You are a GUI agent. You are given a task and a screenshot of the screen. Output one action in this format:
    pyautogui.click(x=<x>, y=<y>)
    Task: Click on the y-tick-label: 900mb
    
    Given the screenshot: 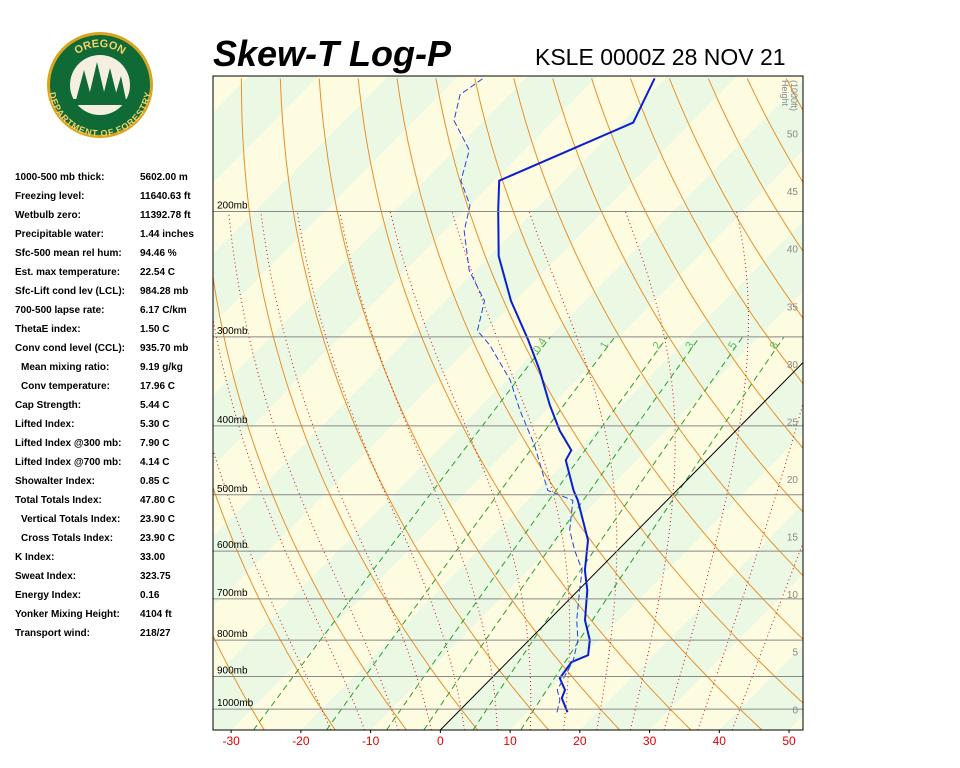 What is the action you would take?
    pyautogui.click(x=232, y=671)
    